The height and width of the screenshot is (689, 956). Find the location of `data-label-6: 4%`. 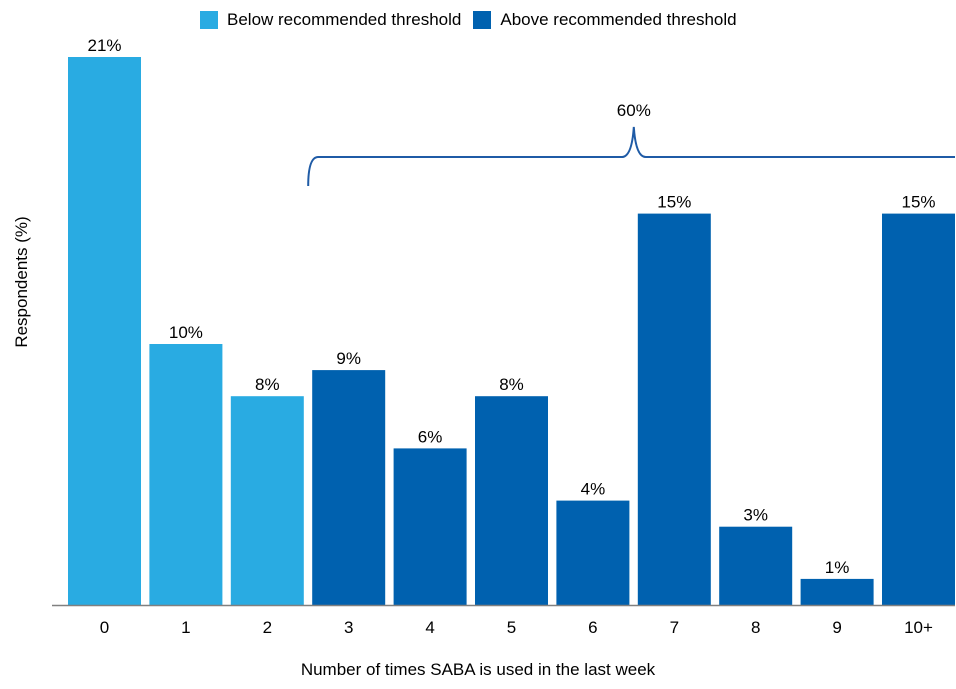

data-label-6: 4% is located at coordinates (593, 489).